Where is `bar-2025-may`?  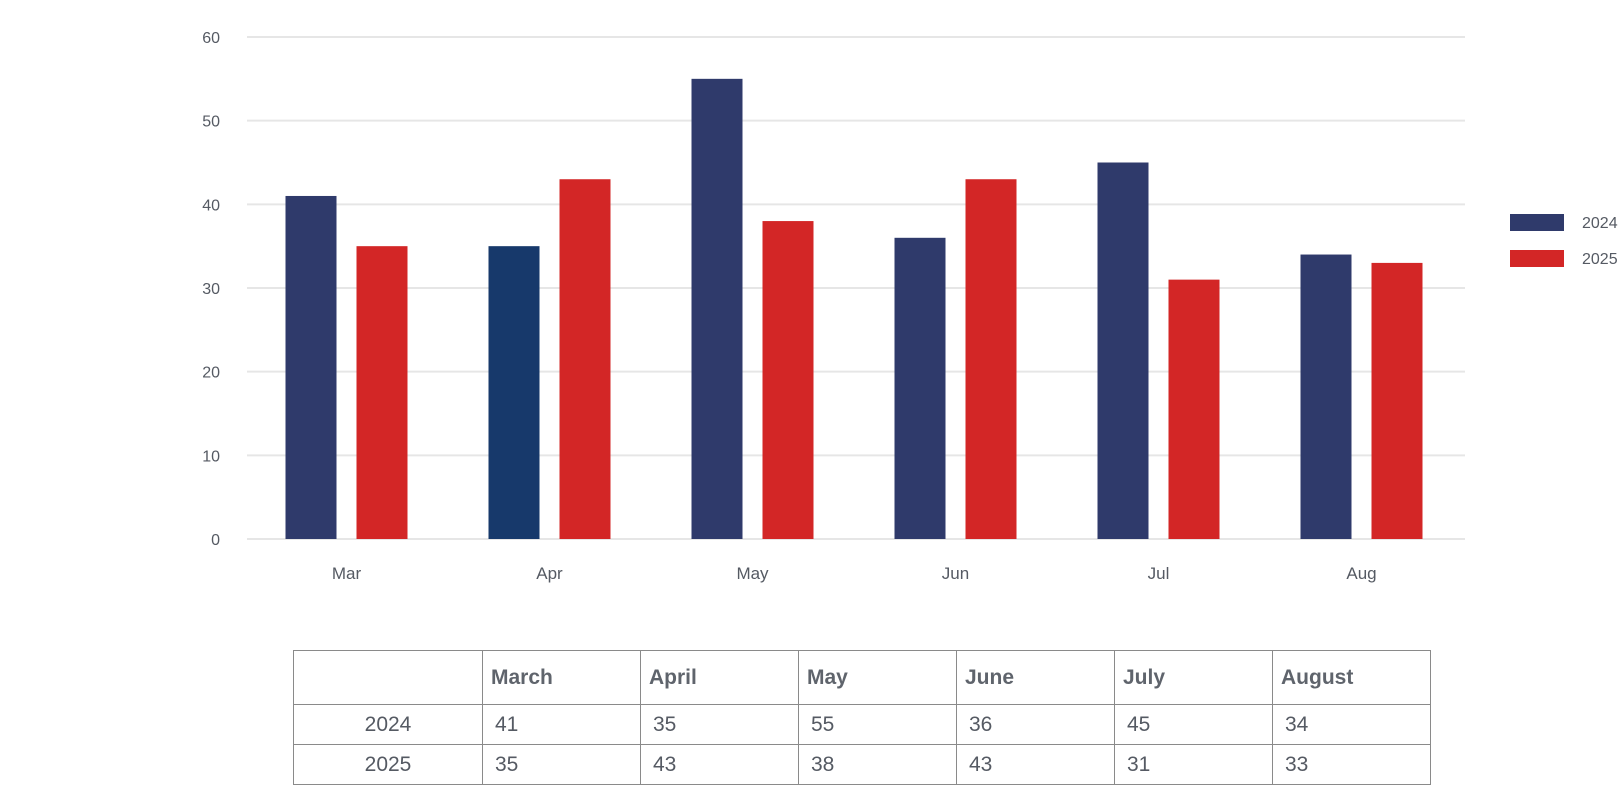
bar-2025-may is located at coordinates (788, 380).